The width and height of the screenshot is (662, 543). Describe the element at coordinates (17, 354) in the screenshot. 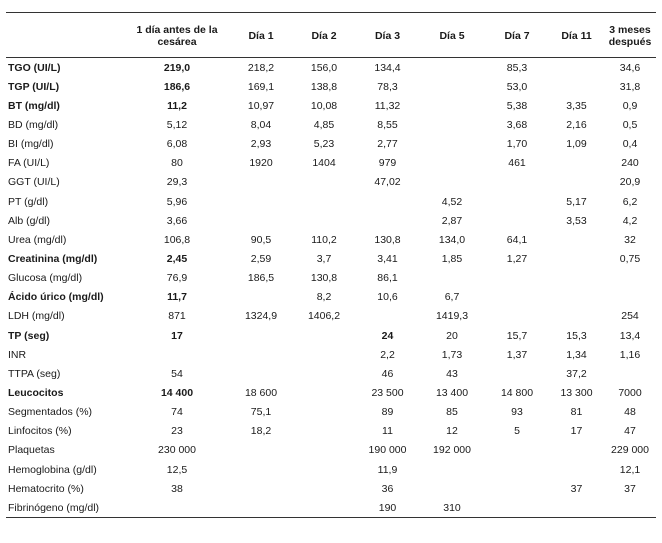

I see `row-label: INR` at that location.